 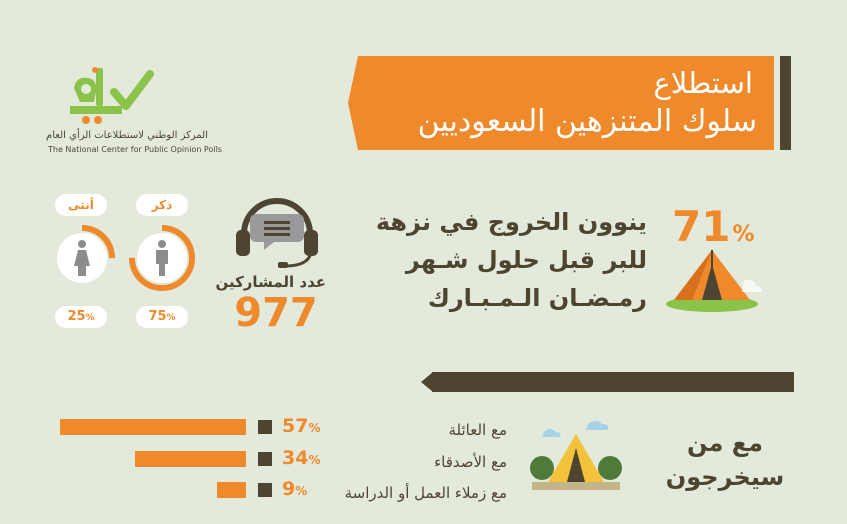 I want to click on companions-bar-family, so click(x=153, y=427).